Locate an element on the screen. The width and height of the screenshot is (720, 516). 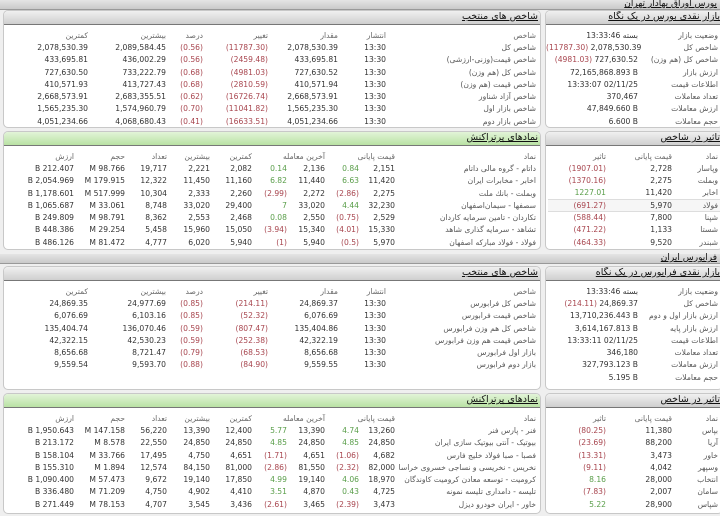
cell-value: 1,574,960.79 is located at coordinates (140, 109).